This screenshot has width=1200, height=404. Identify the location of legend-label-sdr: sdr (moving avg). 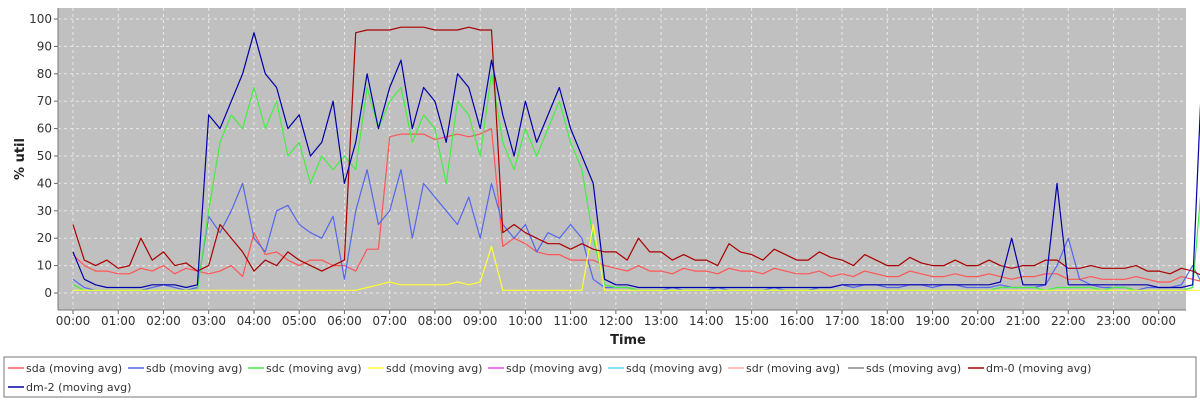
(793, 368).